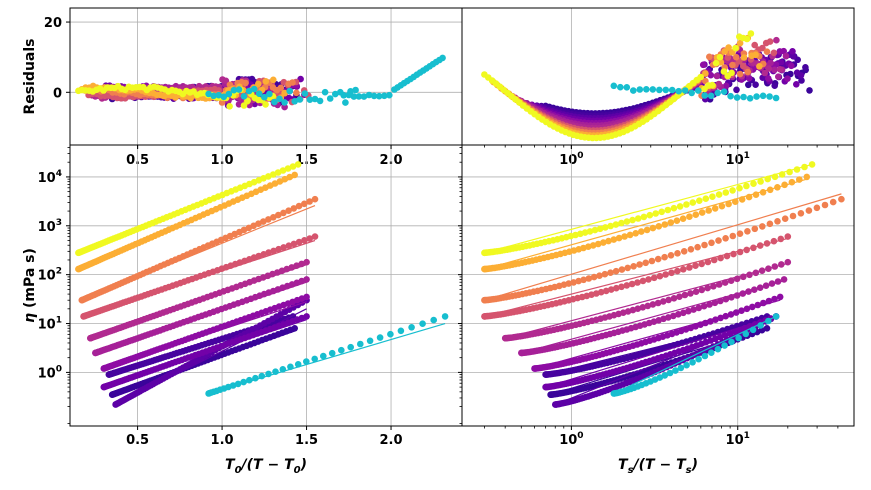 This screenshot has width=871, height=490. I want to click on y-tick-label: 10⁴, so click(50, 177).